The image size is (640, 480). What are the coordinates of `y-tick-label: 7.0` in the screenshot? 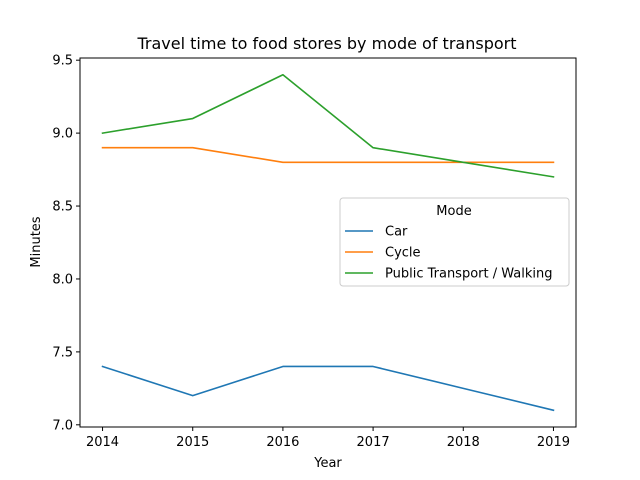 It's located at (62, 425).